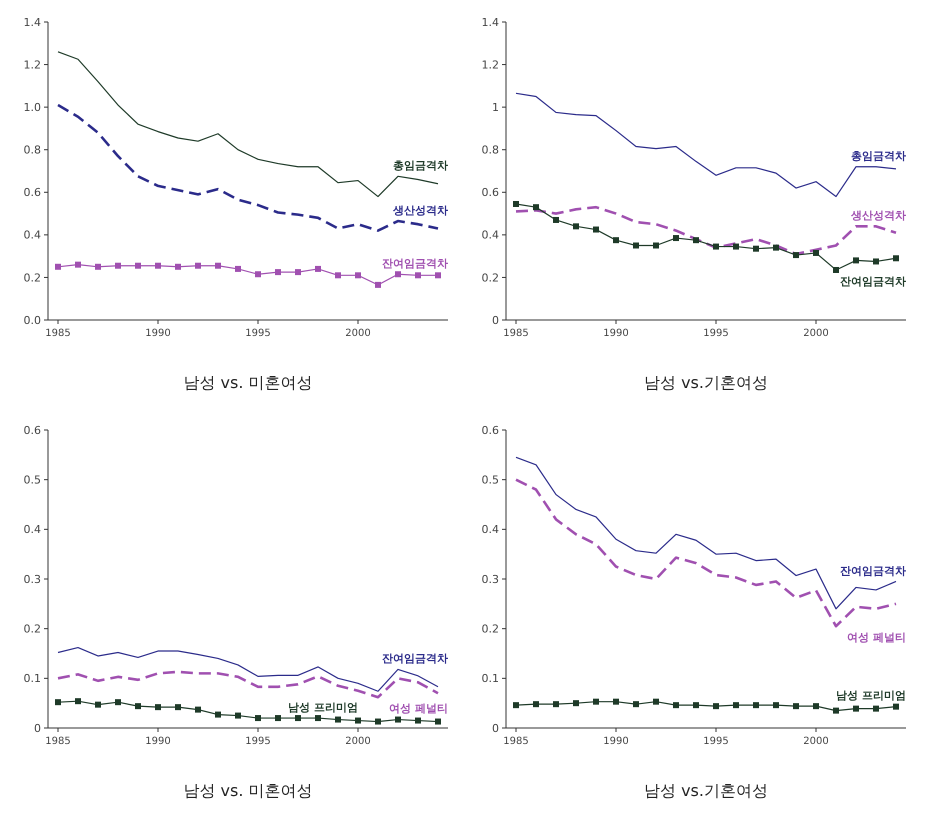 This screenshot has width=932, height=832. Describe the element at coordinates (490, 235) in the screenshot. I see `y-tick-label: 0.4` at that location.